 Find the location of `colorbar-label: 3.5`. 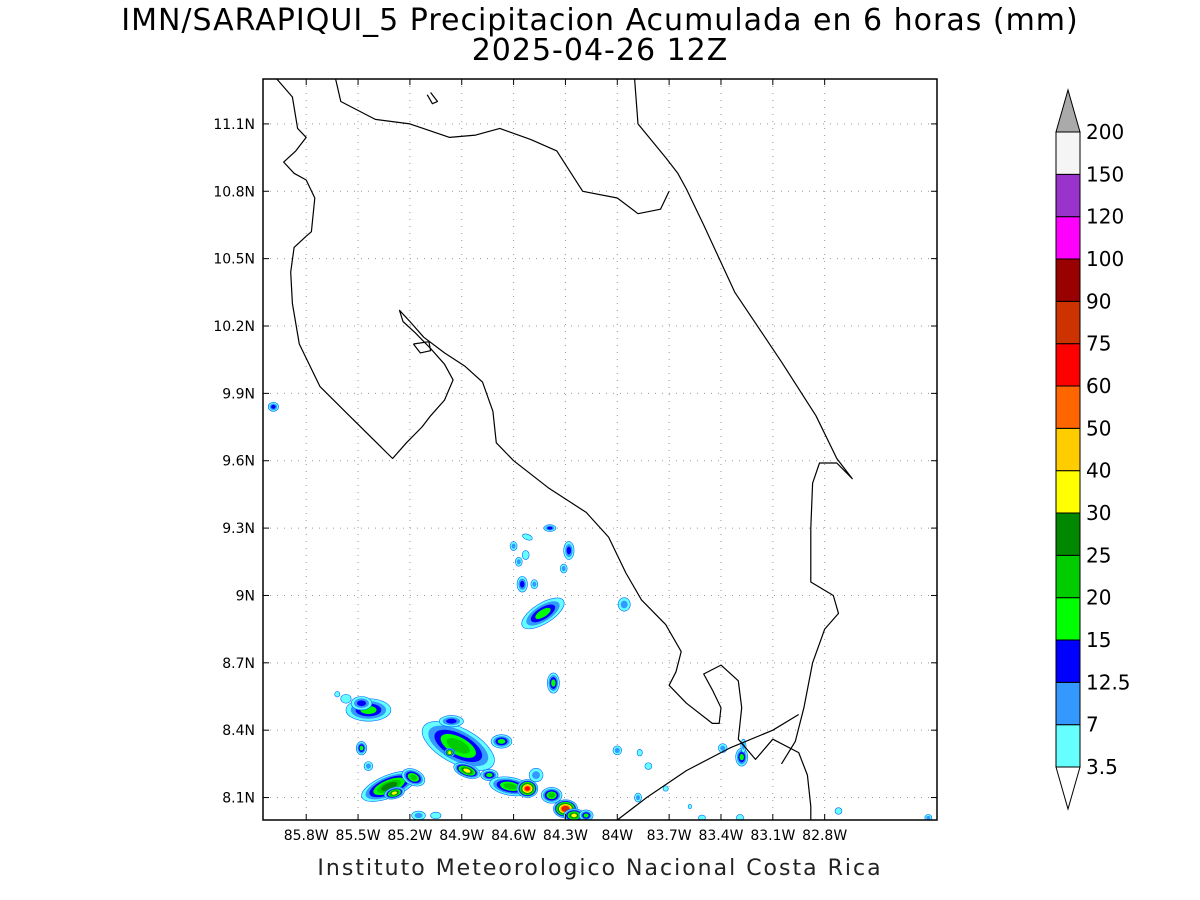

colorbar-label: 3.5 is located at coordinates (1102, 767).